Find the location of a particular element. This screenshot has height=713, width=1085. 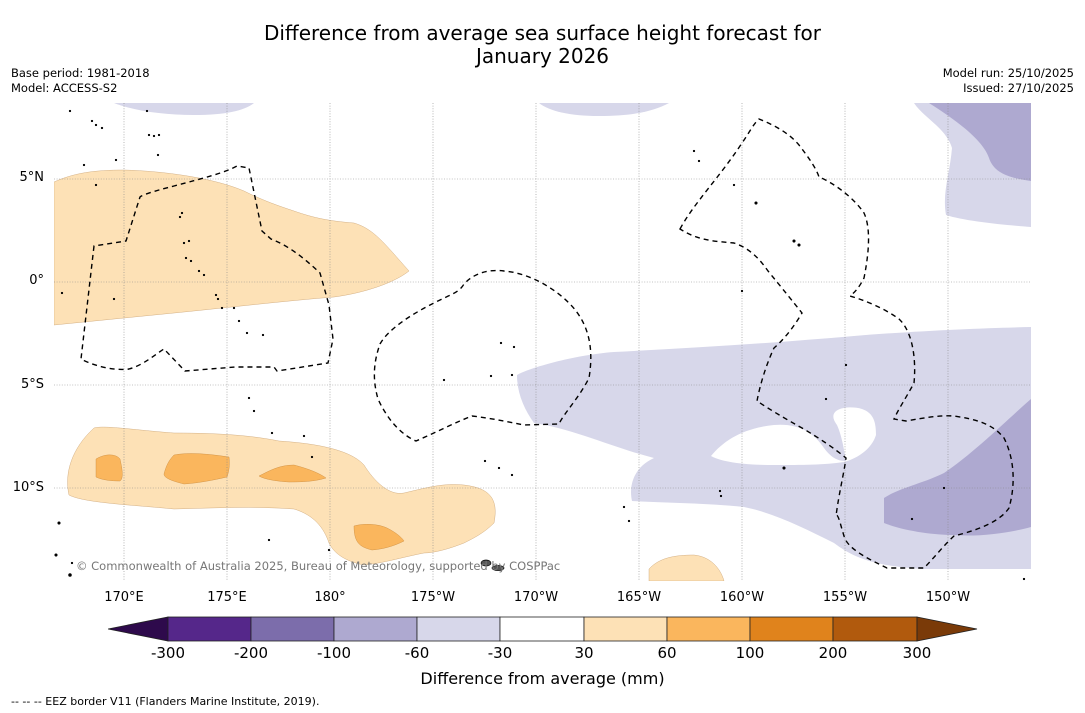

colorbar-arrow-max is located at coordinates (947, 629).